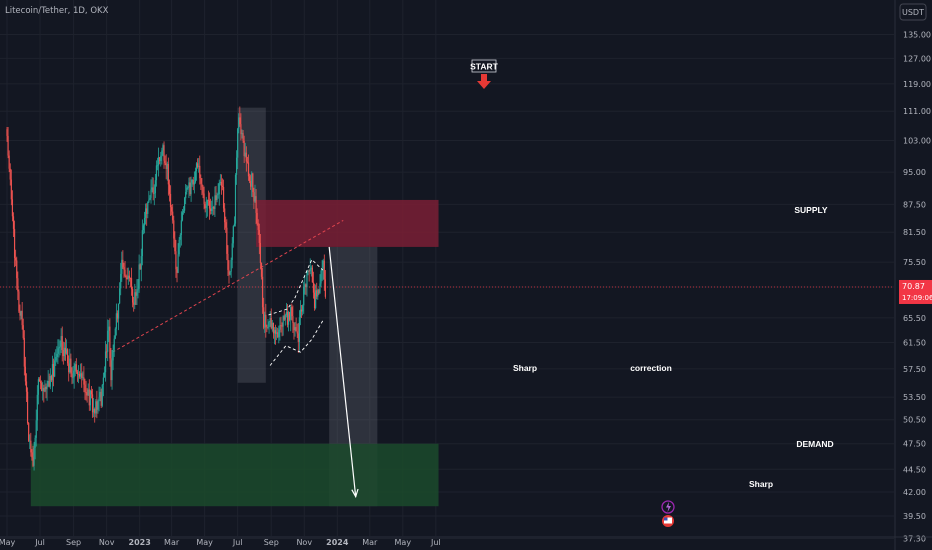  I want to click on event-marker-top, so click(668, 507).